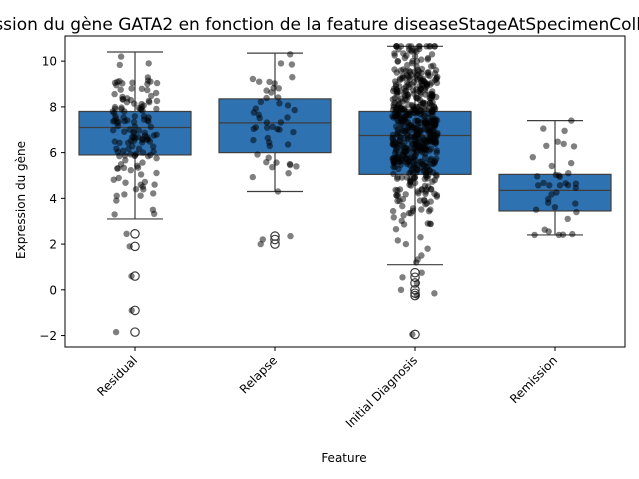 This screenshot has height=479, width=639. What do you see at coordinates (381, 391) in the screenshot?
I see `x-tick-label: Initial Diagnosis` at bounding box center [381, 391].